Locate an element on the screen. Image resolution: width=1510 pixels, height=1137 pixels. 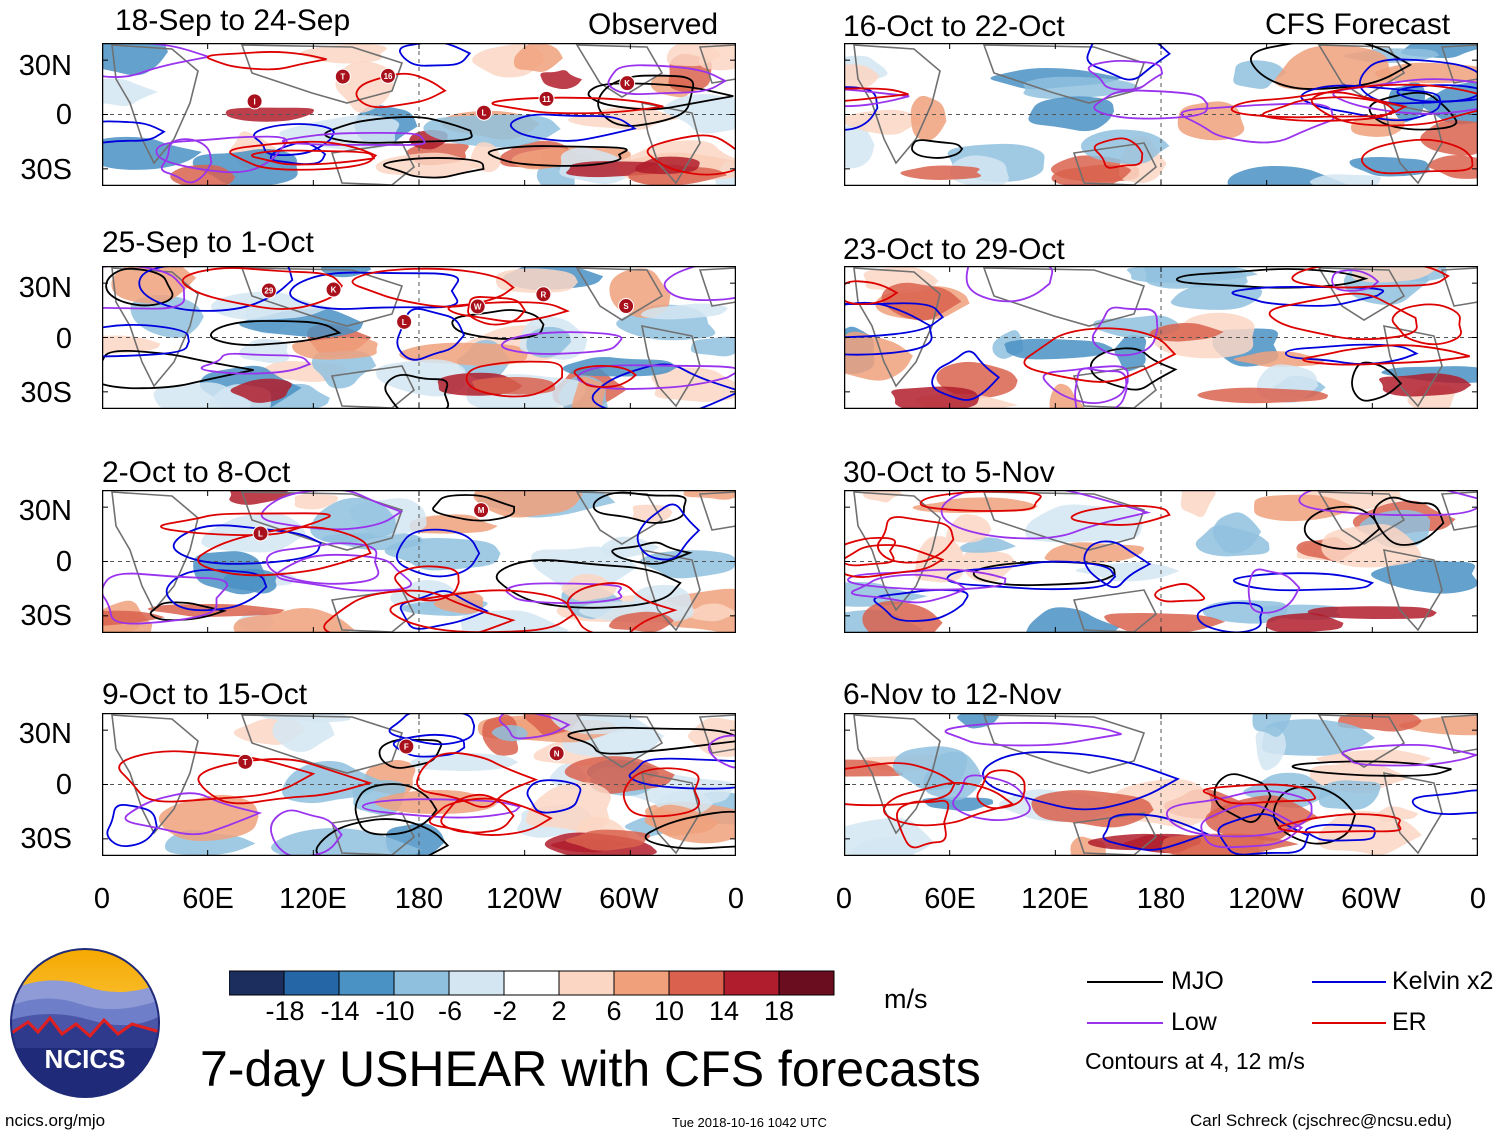
storm-marker: L is located at coordinates (260, 533).